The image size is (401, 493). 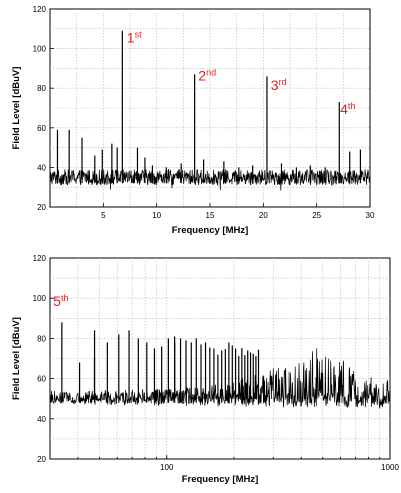 What do you see at coordinates (155, 362) in the screenshot?
I see `peaks` at bounding box center [155, 362].